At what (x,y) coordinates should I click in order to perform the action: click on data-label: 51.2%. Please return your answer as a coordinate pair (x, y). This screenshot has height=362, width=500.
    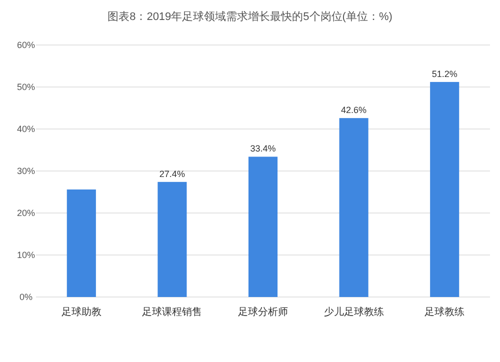
    Looking at the image, I should click on (445, 73).